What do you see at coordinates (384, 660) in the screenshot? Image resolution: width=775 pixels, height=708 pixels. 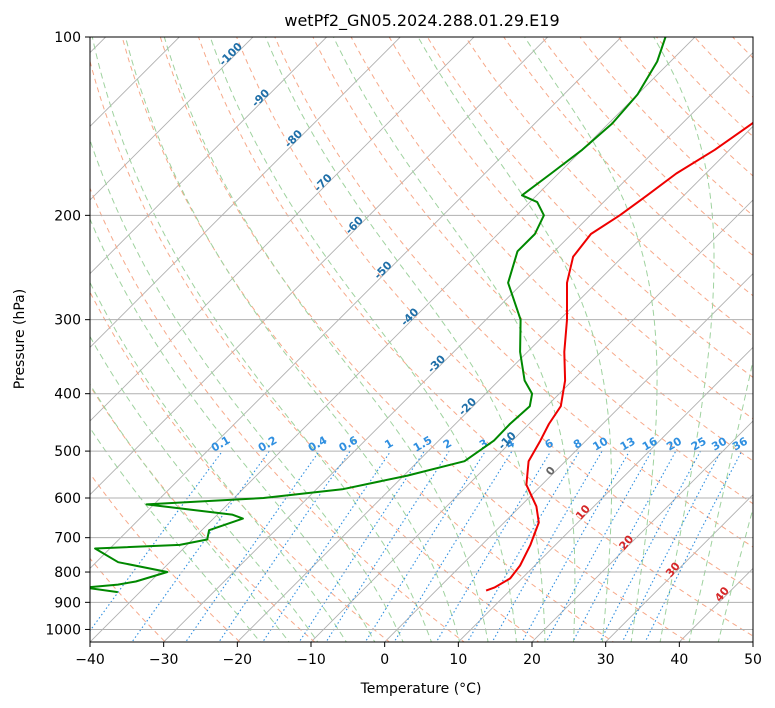 I see `x-tick-label: 0` at bounding box center [384, 660].